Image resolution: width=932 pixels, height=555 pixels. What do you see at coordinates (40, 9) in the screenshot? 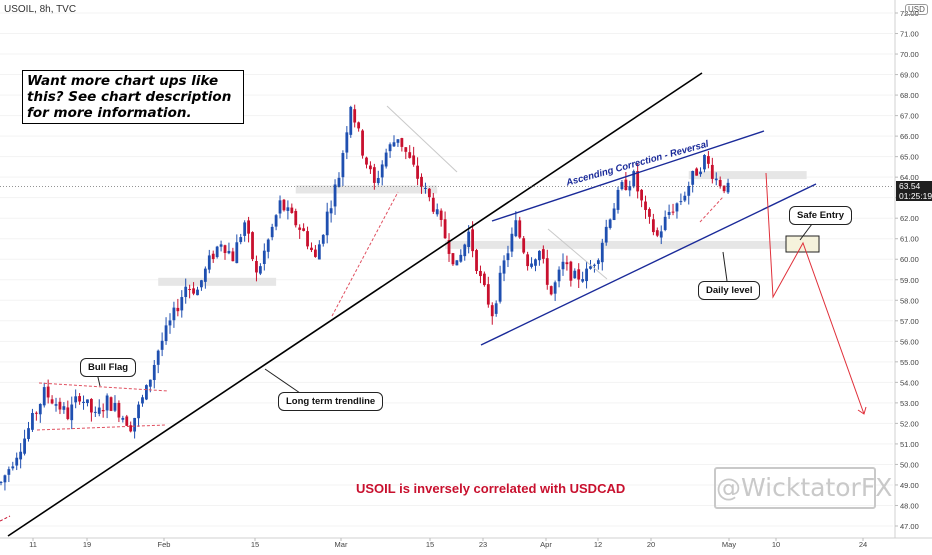
I see `symbol-label: USOIL, 8h, TVC` at bounding box center [40, 9].